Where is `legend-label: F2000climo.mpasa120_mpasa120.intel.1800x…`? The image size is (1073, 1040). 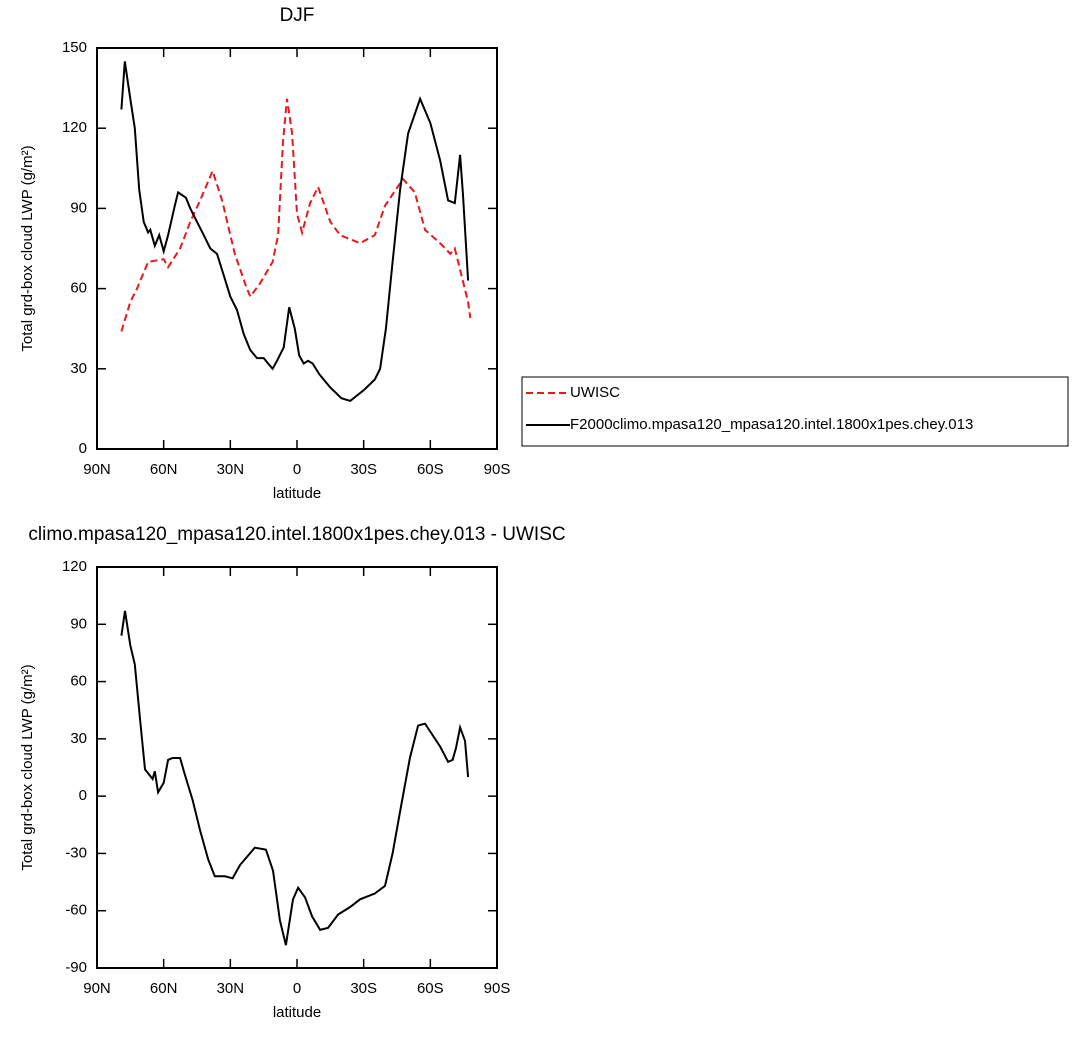 legend-label: F2000climo.mpasa120_mpasa120.intel.1800x… is located at coordinates (771, 424).